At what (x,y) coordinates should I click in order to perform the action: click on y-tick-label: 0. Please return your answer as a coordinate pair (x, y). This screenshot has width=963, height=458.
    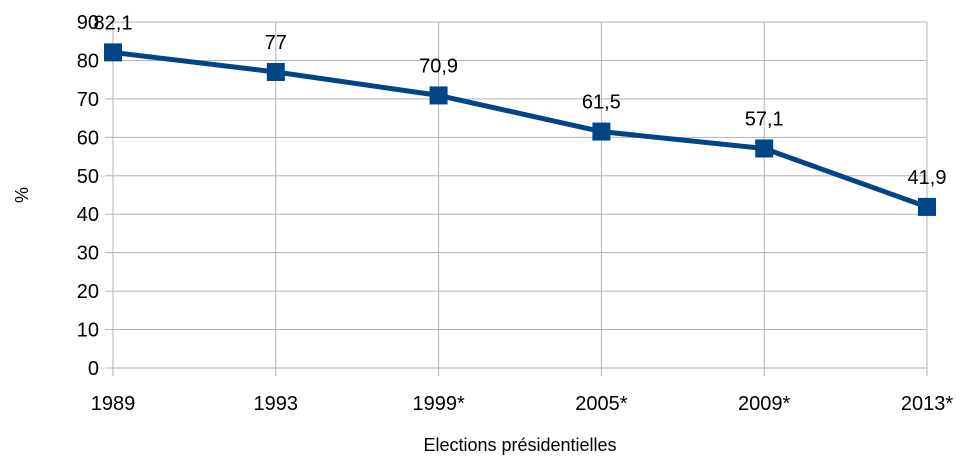
    Looking at the image, I should click on (93, 369).